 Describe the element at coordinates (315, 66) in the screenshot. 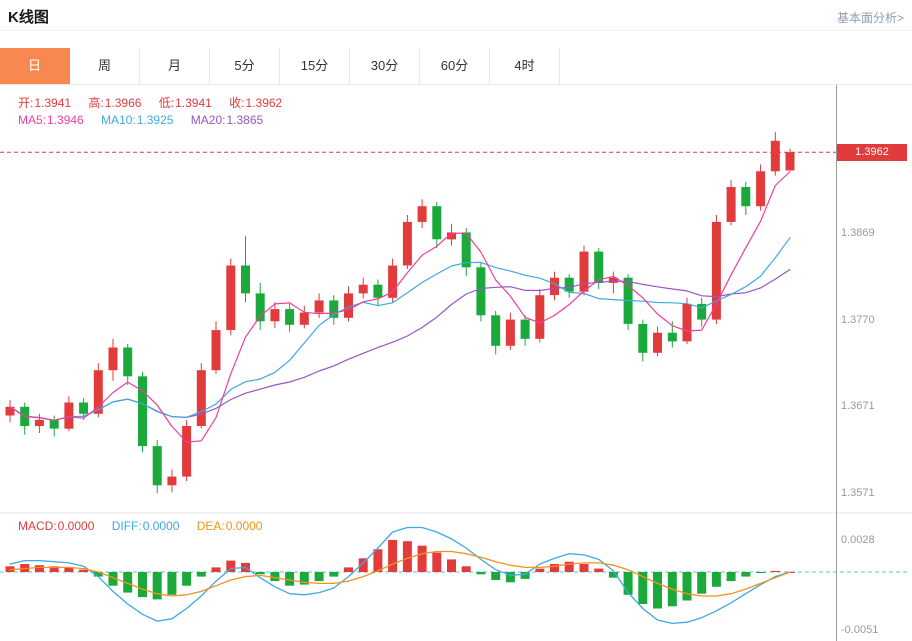

I see `tab-15min: 15分` at that location.